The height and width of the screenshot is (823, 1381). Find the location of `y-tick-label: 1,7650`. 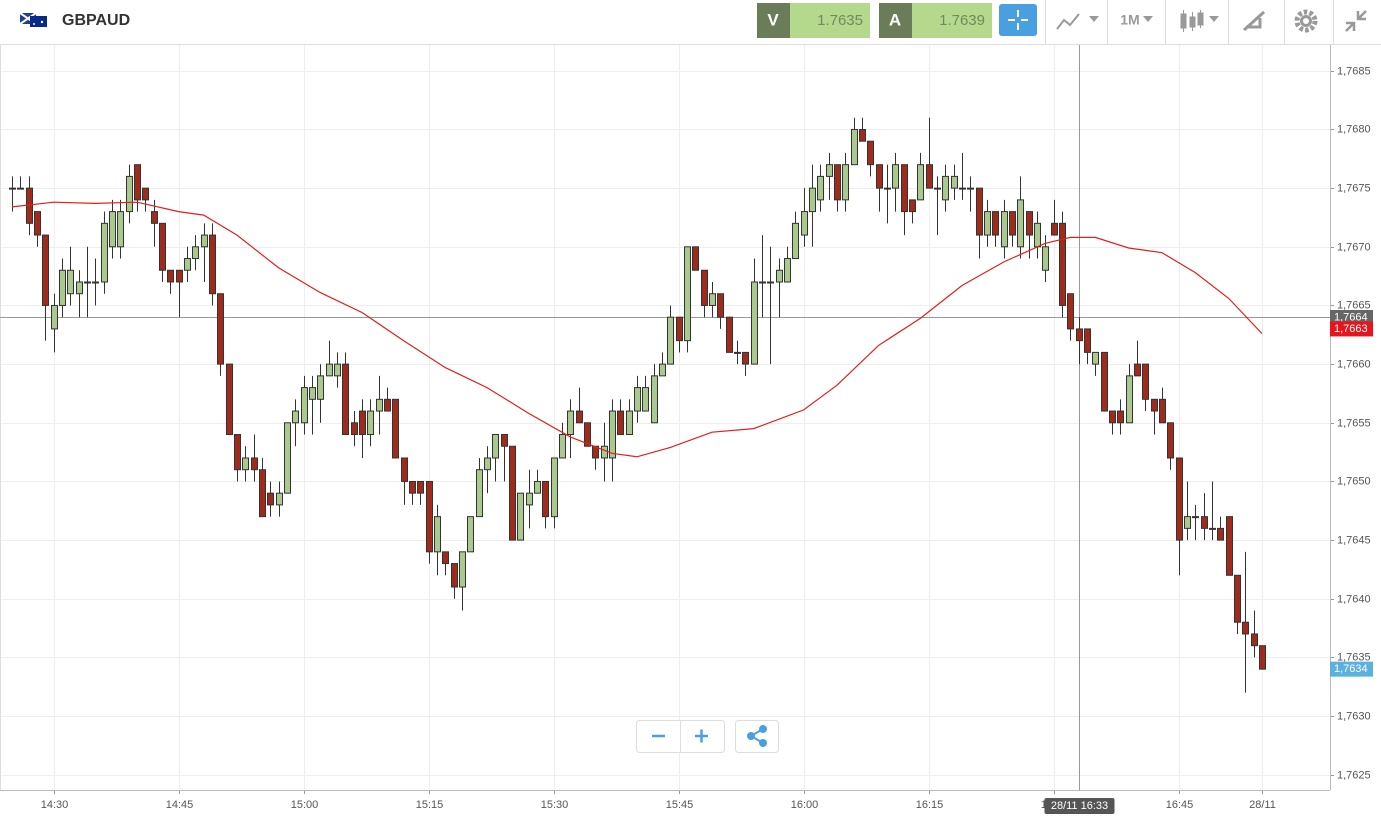

y-tick-label: 1,7650 is located at coordinates (1354, 481).